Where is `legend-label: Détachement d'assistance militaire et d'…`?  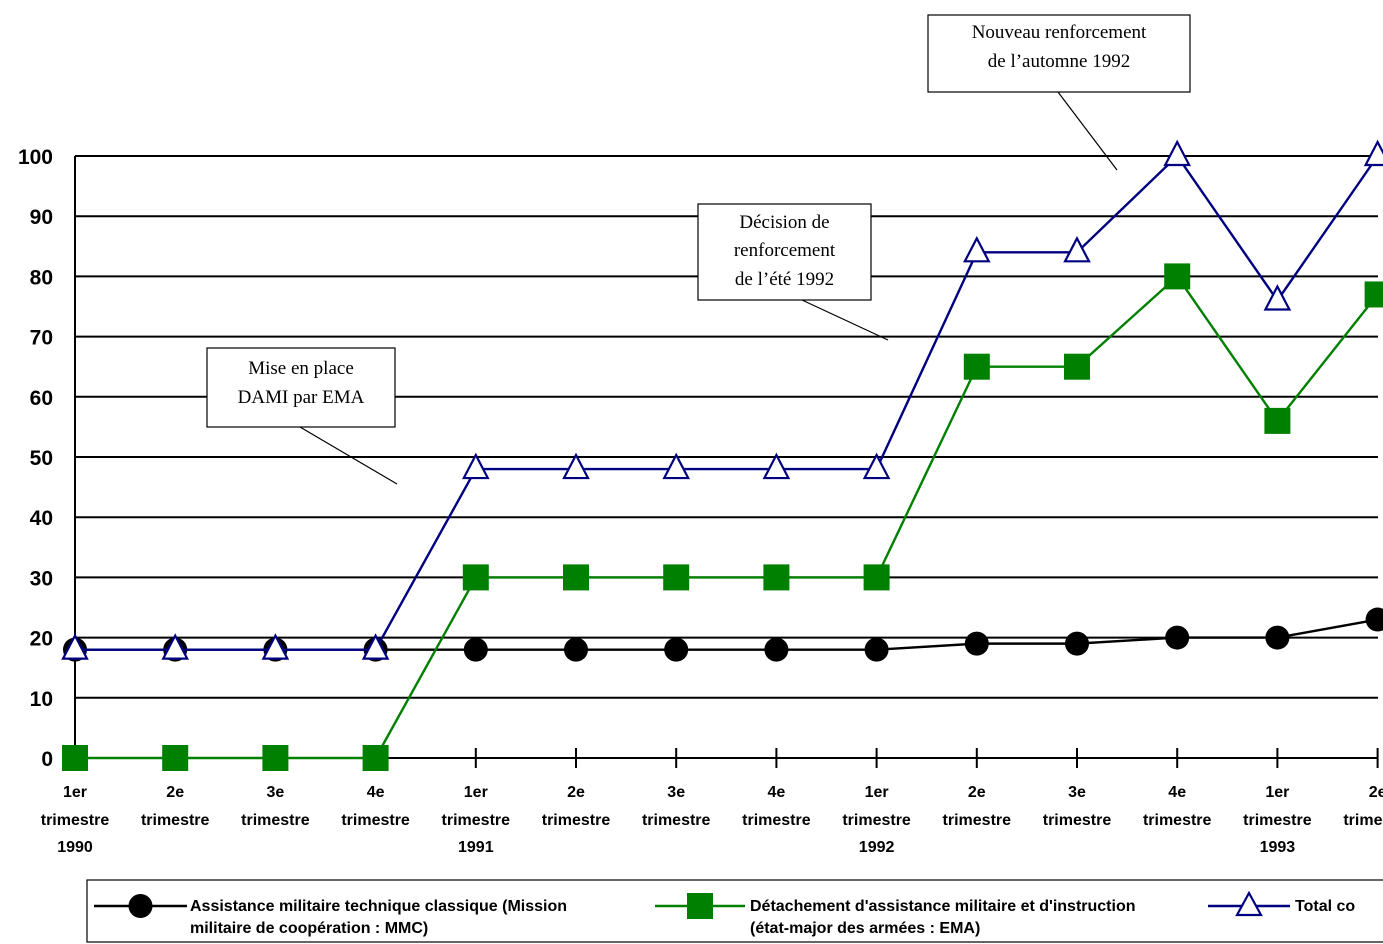
legend-label: Détachement d'assistance militaire et d'… is located at coordinates (943, 917).